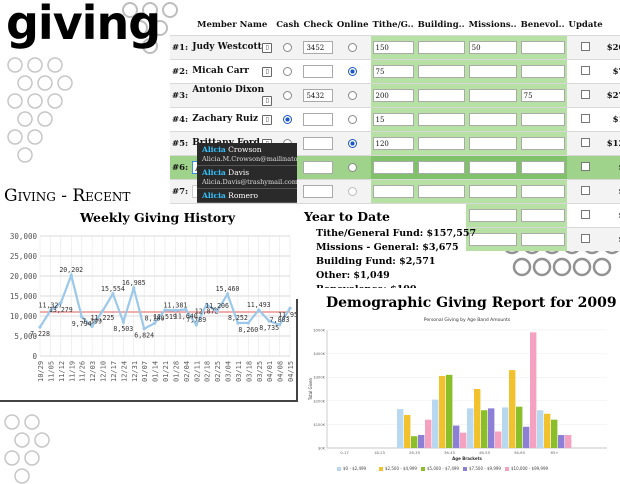 Image resolution: width=620 pixels, height=484 pixels. Describe the element at coordinates (176, 371) in the screenshot. I see `x-tick-label: 01/28` at that location.